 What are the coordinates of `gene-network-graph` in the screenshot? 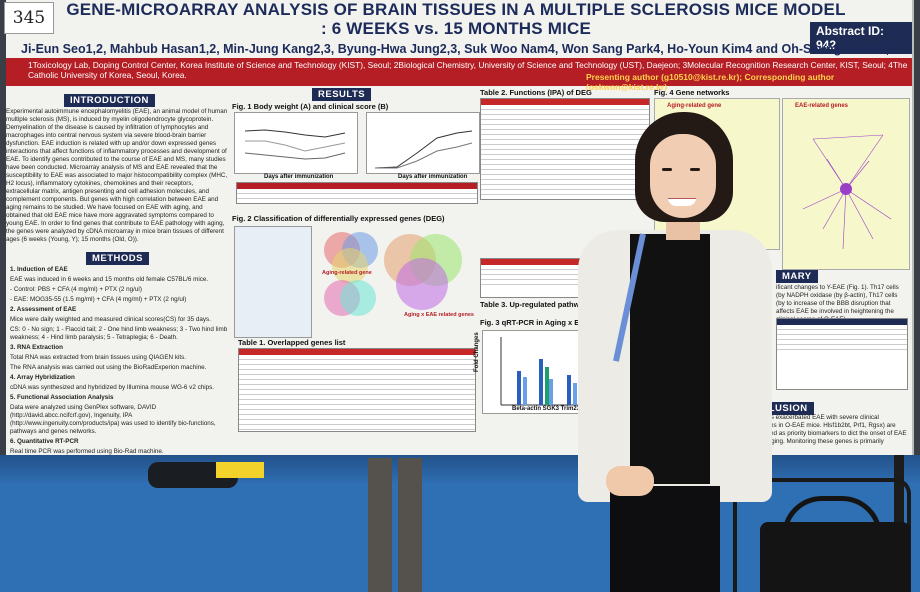 It's located at (847, 192).